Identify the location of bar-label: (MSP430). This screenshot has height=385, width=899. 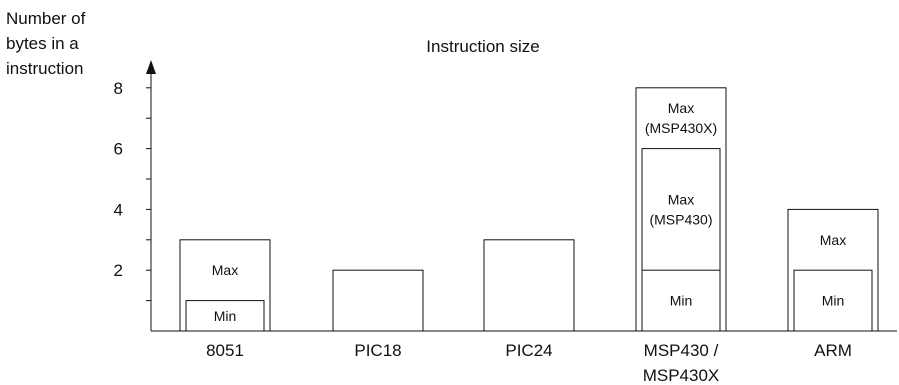
(680, 219).